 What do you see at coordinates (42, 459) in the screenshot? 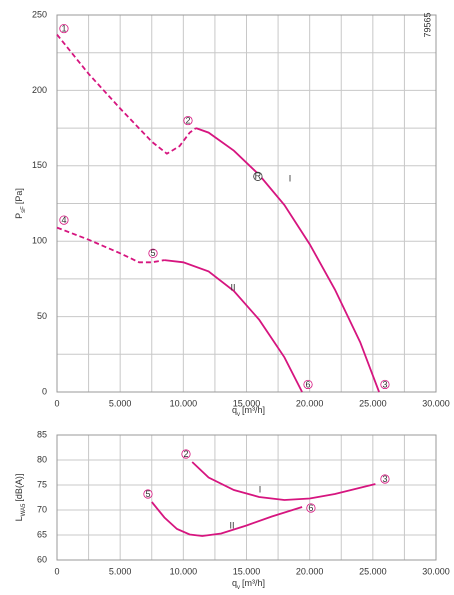
I see `y-tick-label: 80` at bounding box center [42, 459].